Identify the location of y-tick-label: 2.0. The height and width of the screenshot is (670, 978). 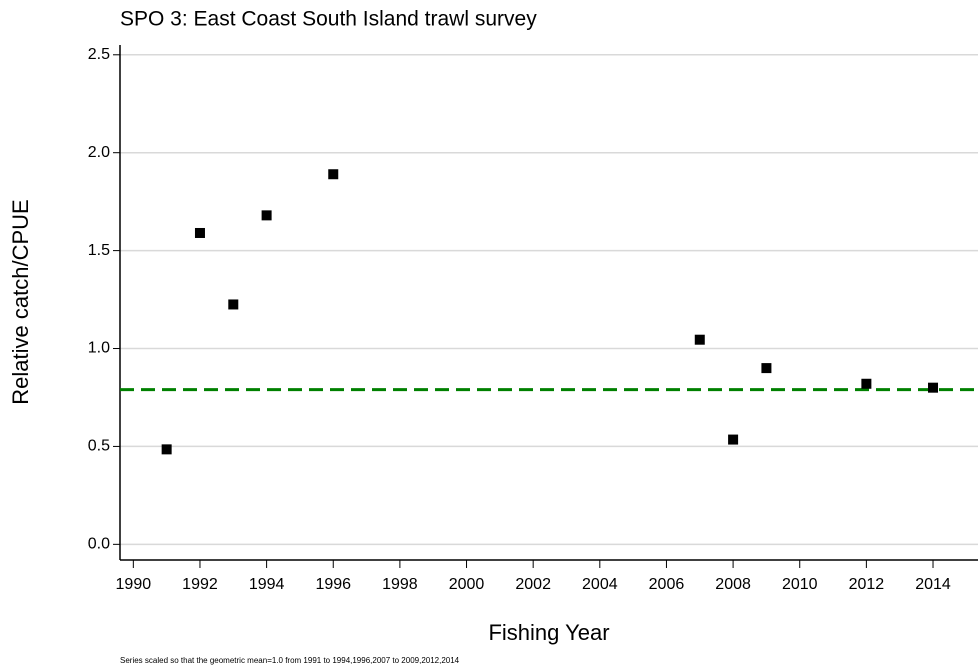
(99, 152).